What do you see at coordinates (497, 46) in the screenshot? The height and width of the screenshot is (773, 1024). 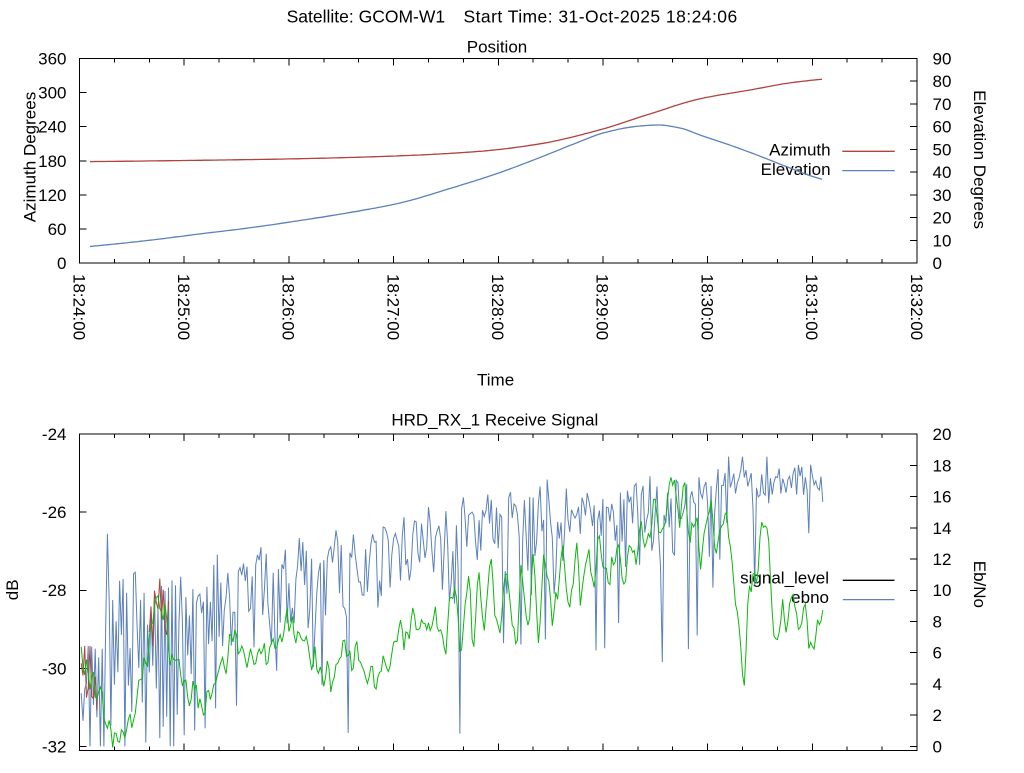 I see `svg-text: Position` at bounding box center [497, 46].